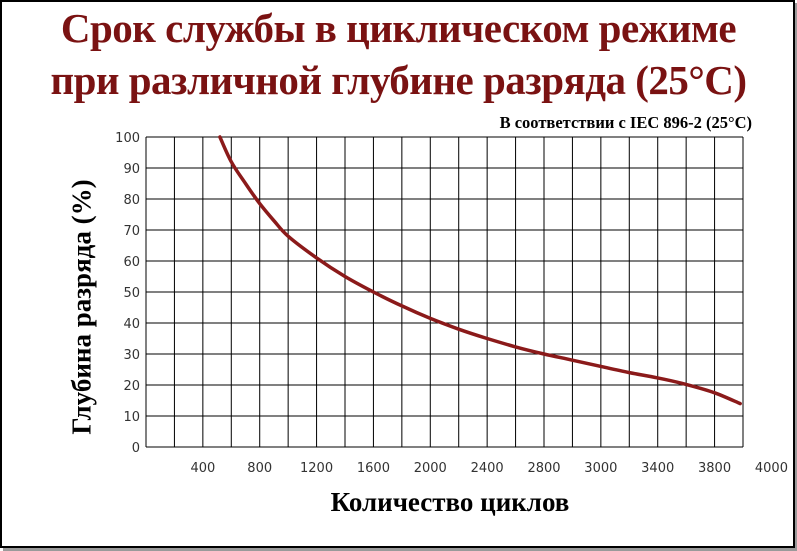 The image size is (797, 551). I want to click on x-tick-label: 800, so click(259, 468).